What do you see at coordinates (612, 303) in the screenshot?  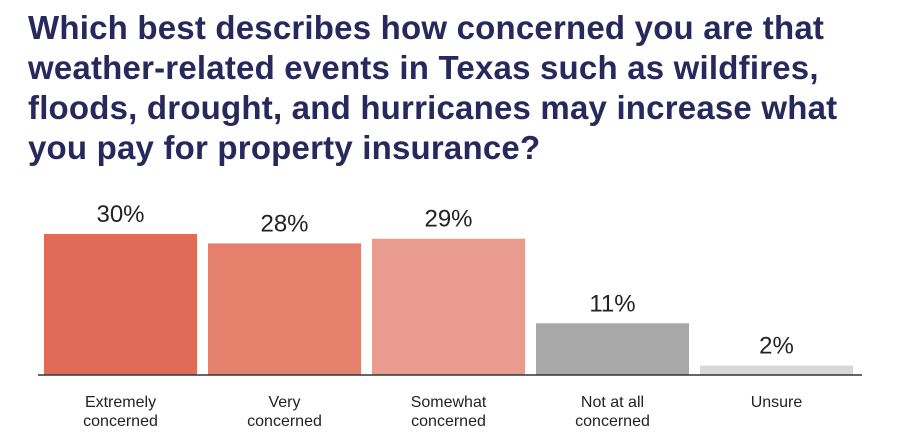 I see `value-label-3: 11%` at bounding box center [612, 303].